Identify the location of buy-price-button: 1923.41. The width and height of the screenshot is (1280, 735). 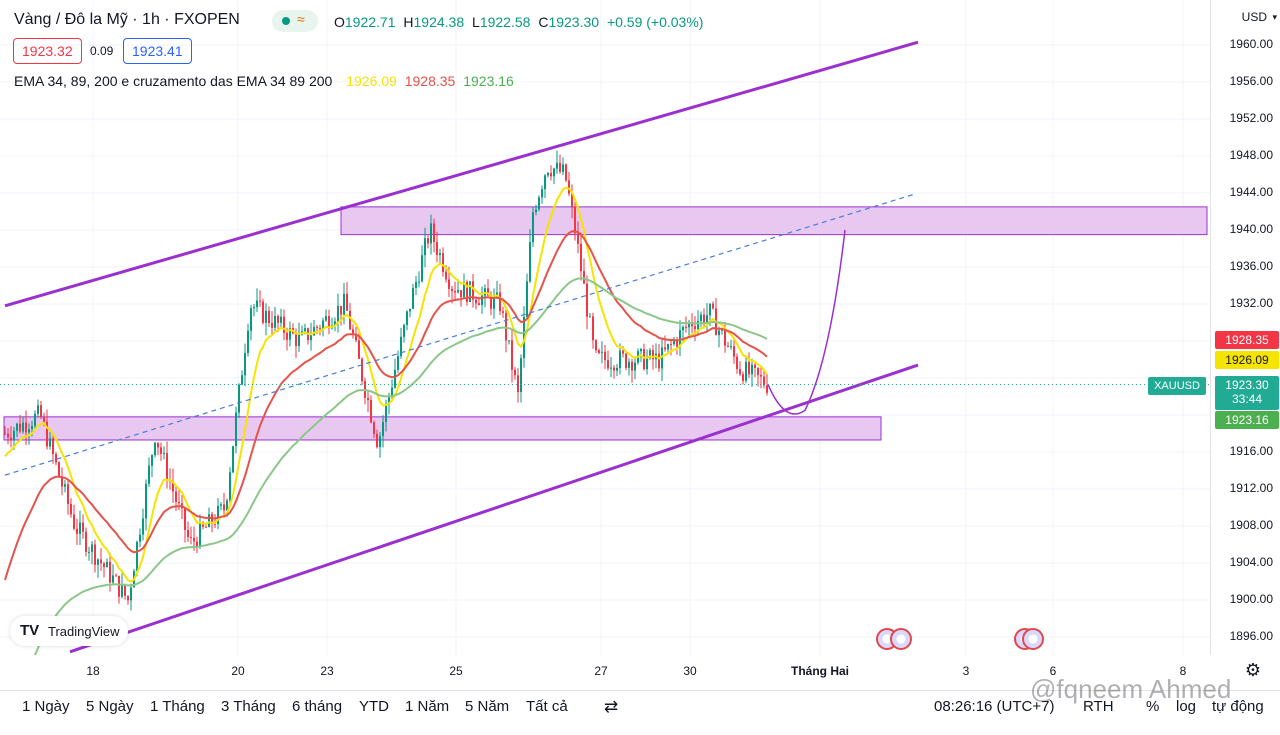
(157, 51).